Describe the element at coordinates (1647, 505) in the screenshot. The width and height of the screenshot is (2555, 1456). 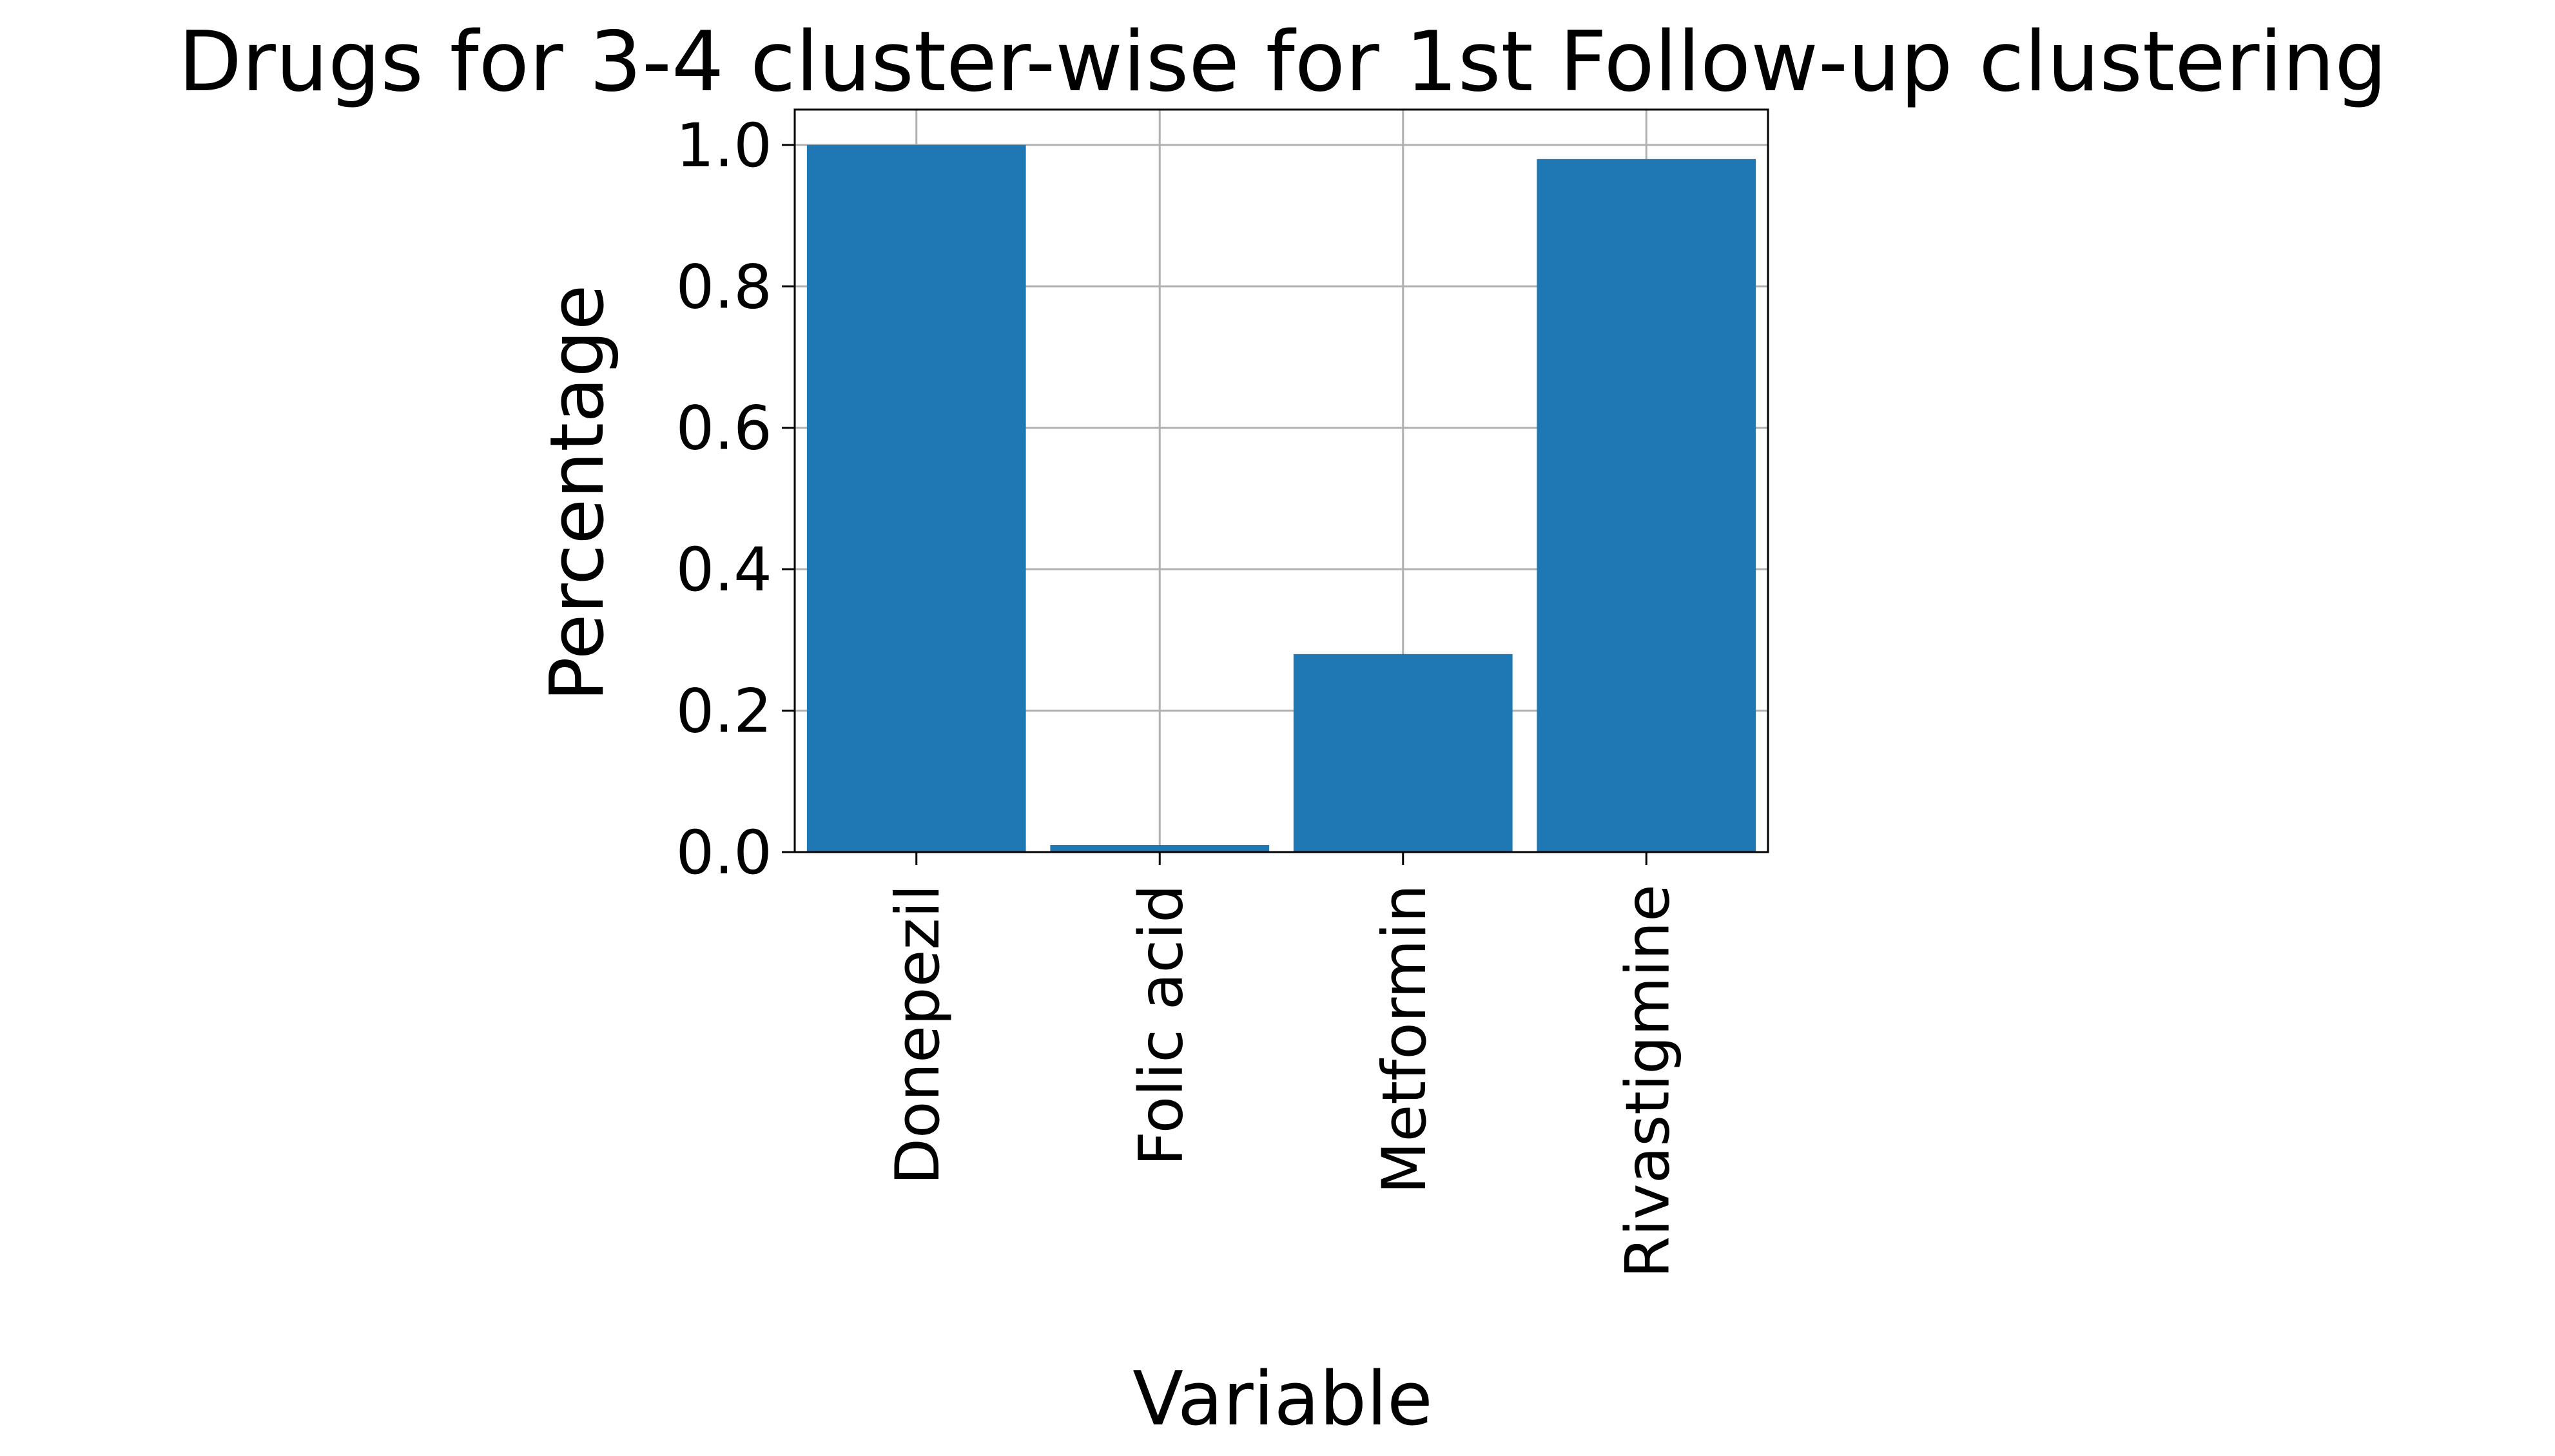
I see `bar-rivastigmine` at that location.